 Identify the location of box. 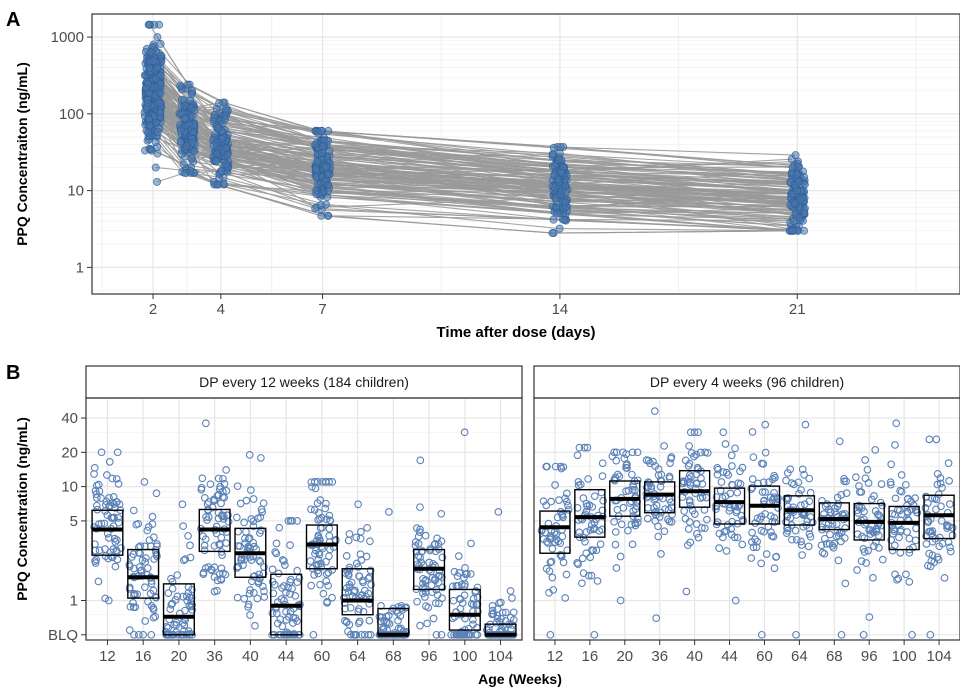
(555, 532).